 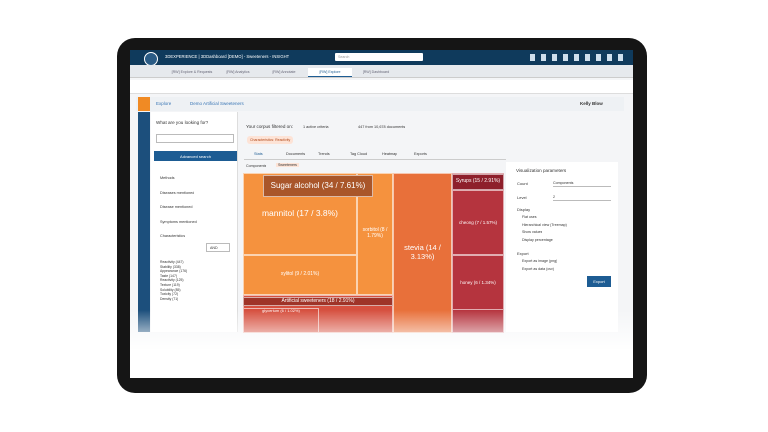 I want to click on user-name: Kelly Blow, so click(x=591, y=103).